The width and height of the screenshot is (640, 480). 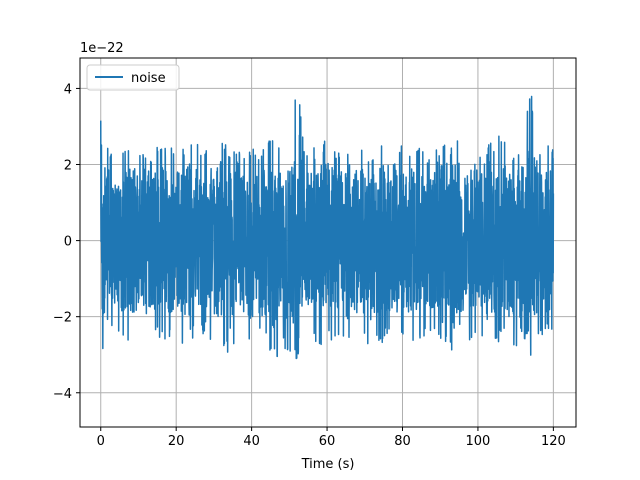 I want to click on legend-box, so click(x=133, y=77).